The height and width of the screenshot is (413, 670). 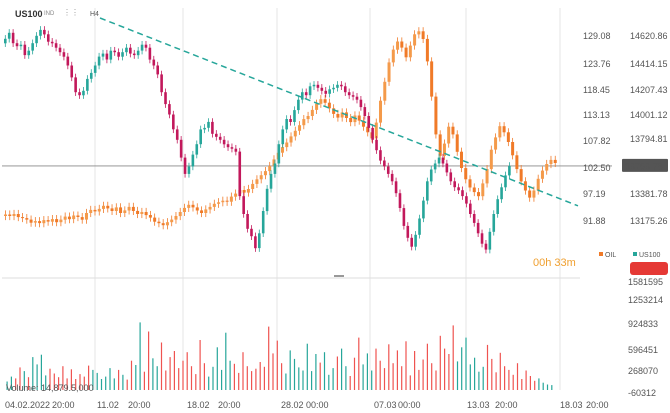 I want to click on x-tick-label: 07.03, so click(x=385, y=405).